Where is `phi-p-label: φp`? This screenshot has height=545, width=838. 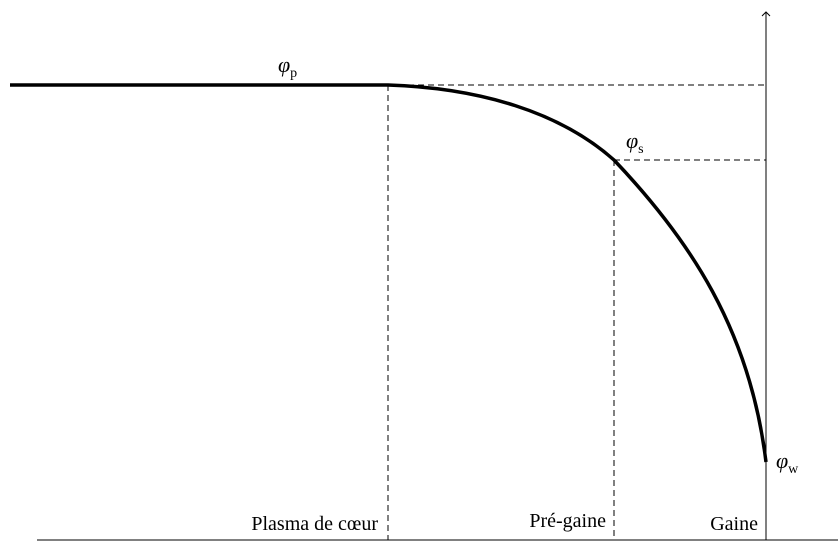 phi-p-label: φp is located at coordinates (287, 66).